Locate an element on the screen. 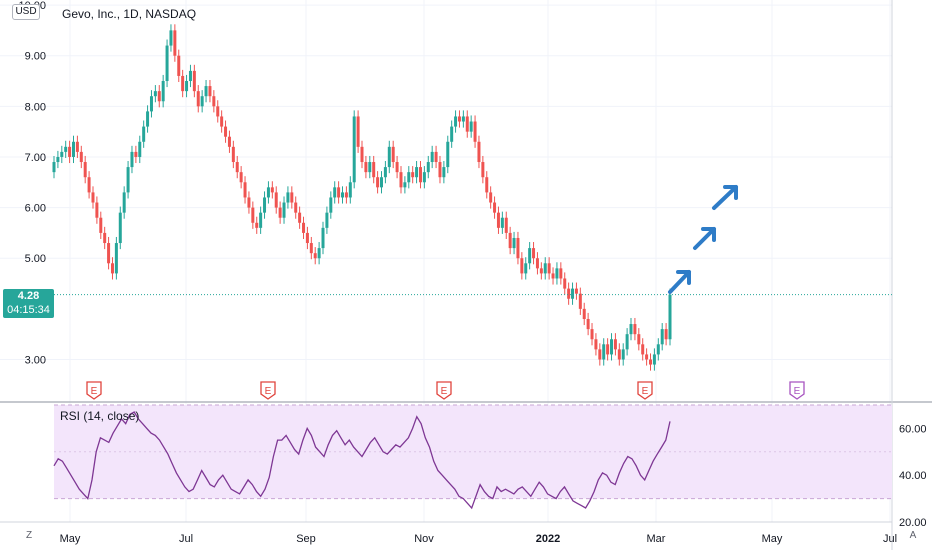 Image resolution: width=932 pixels, height=550 pixels. time-tick-label: 2022 is located at coordinates (548, 539).